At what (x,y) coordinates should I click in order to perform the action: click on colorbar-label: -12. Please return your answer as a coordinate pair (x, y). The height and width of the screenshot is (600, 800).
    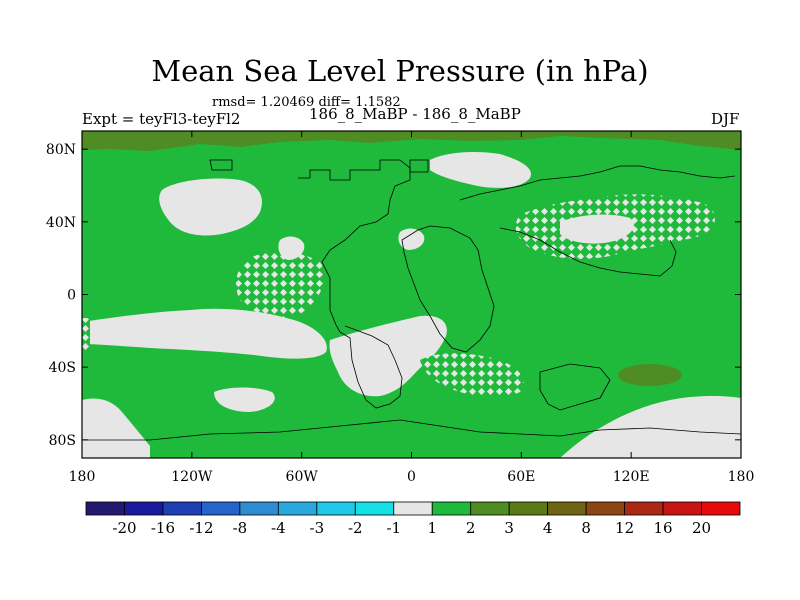
    Looking at the image, I should click on (201, 528).